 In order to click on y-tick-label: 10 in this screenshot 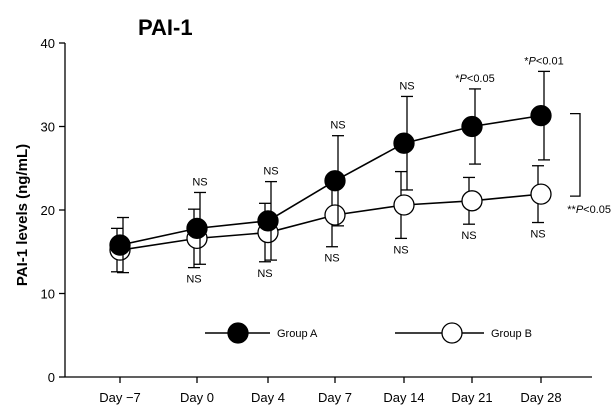, I will do `click(48, 294)`.